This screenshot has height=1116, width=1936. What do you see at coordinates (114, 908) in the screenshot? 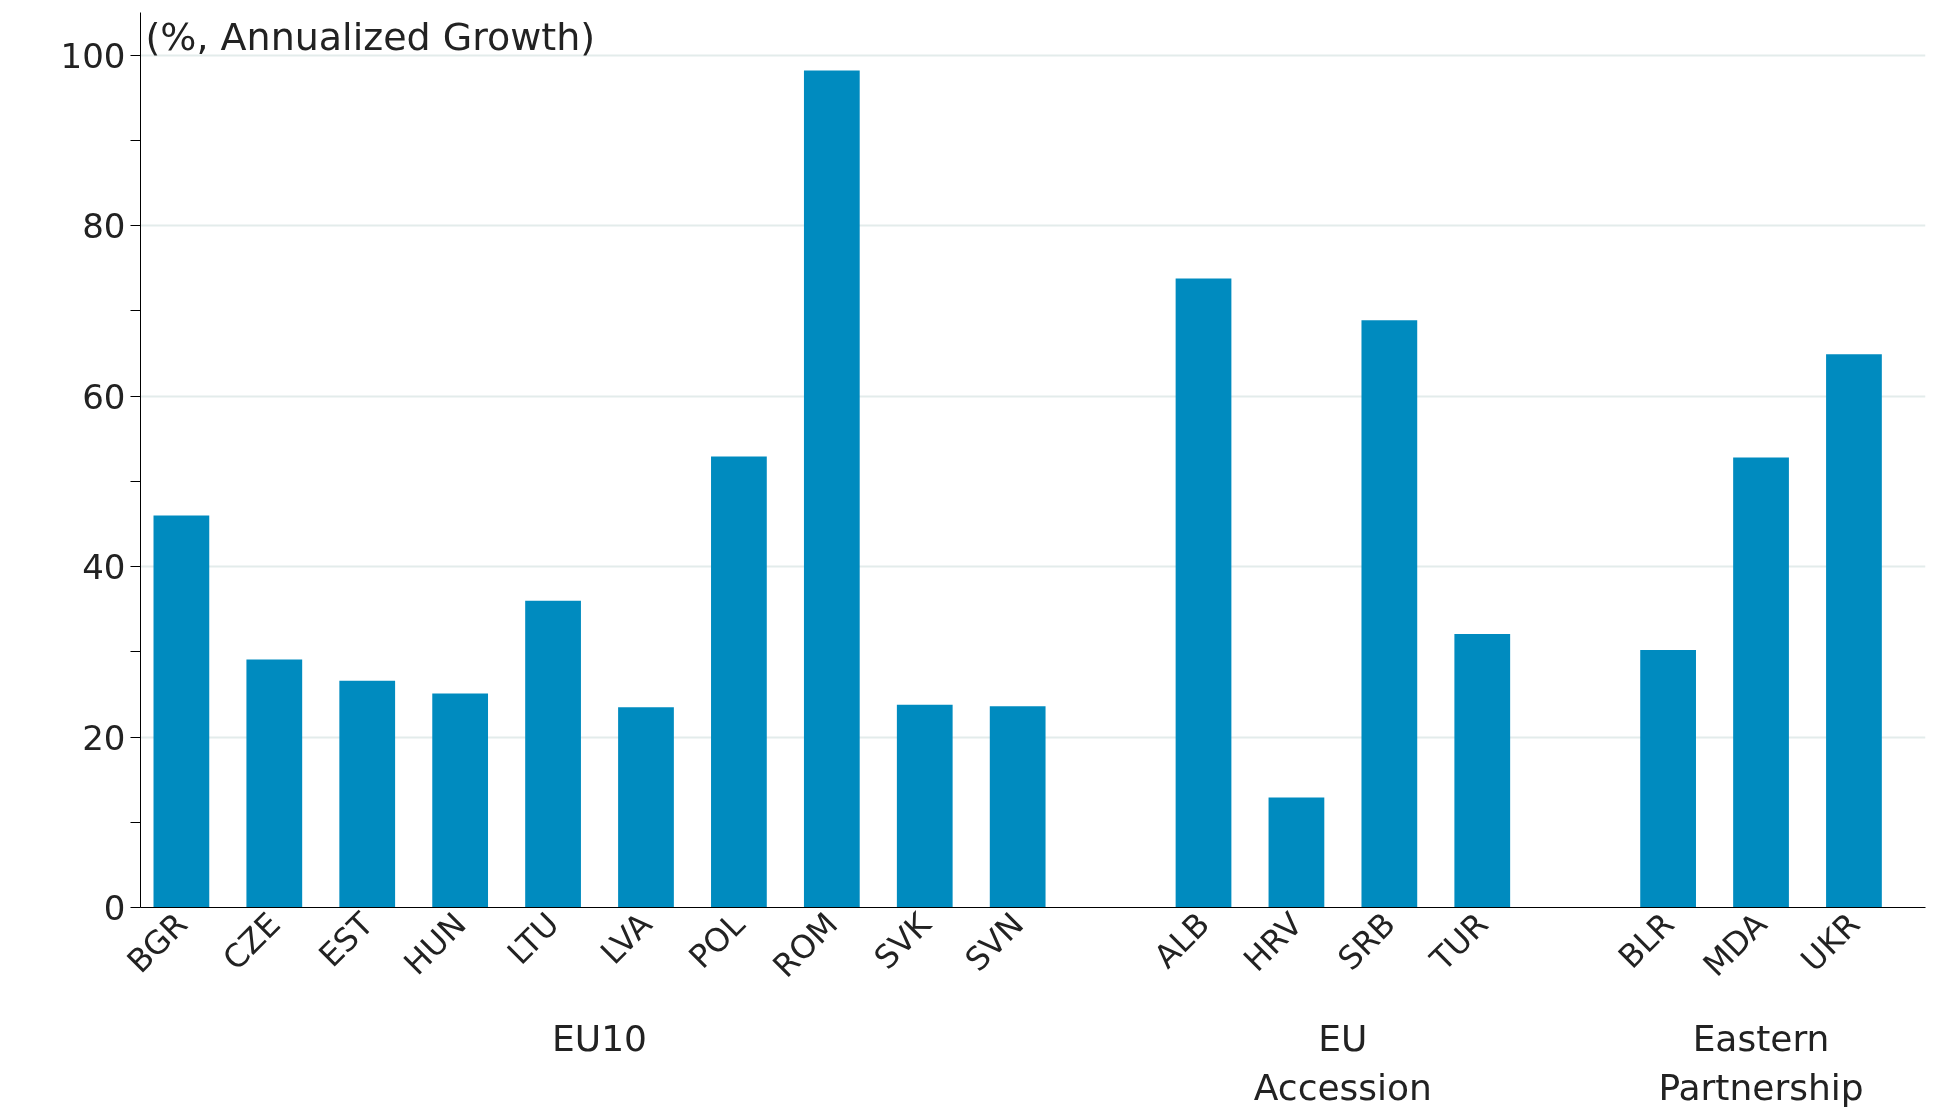
I see `y-tick-label: 0` at bounding box center [114, 908].